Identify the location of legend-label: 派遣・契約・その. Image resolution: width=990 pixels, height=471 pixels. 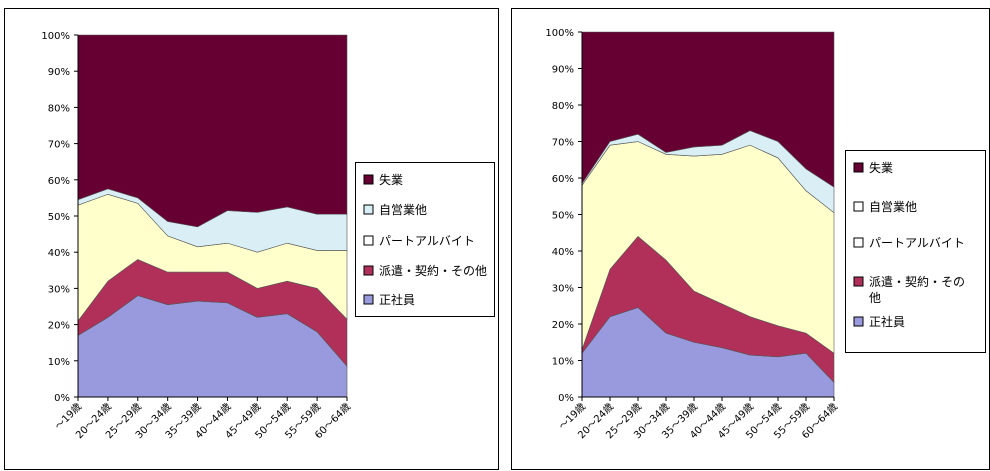
(917, 281).